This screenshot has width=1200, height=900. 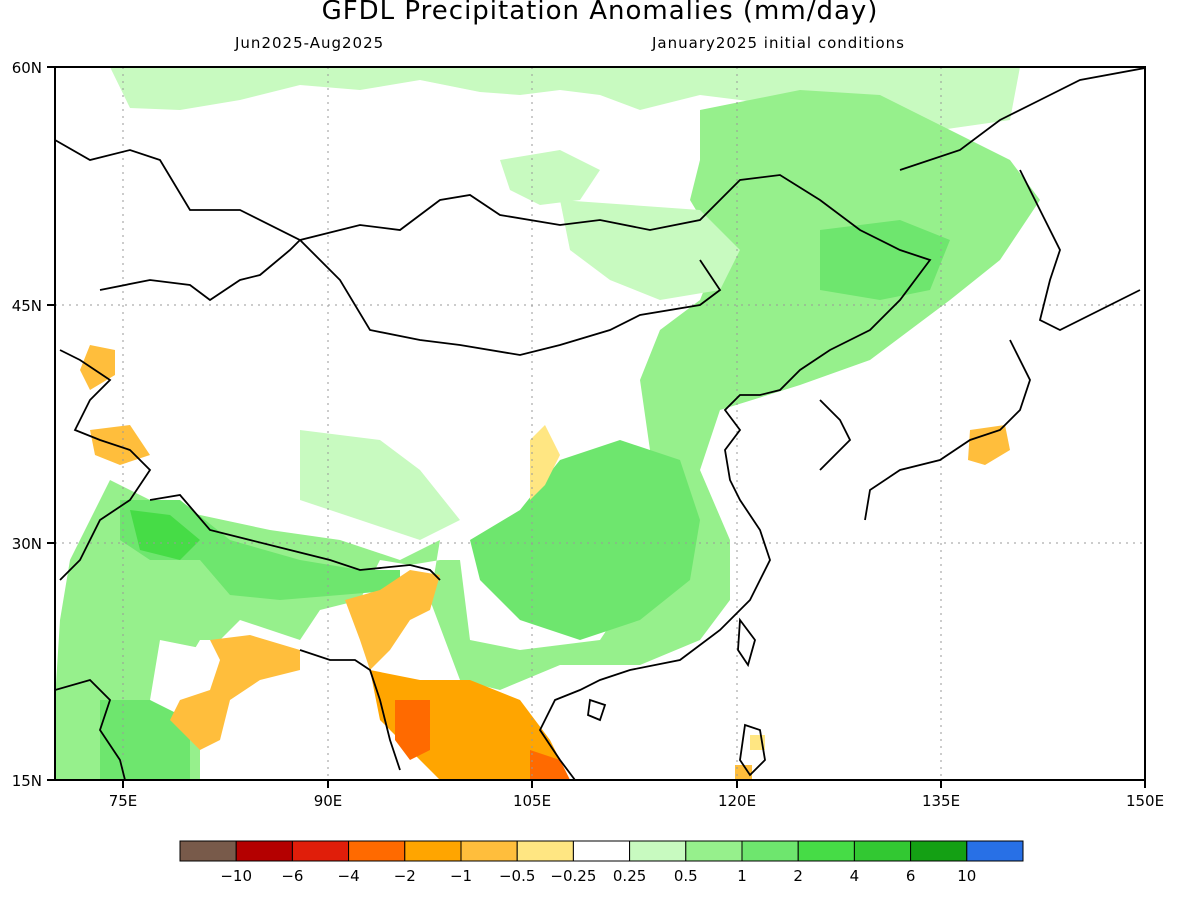 What do you see at coordinates (328, 801) in the screenshot?
I see `lon-label-90e: 90E` at bounding box center [328, 801].